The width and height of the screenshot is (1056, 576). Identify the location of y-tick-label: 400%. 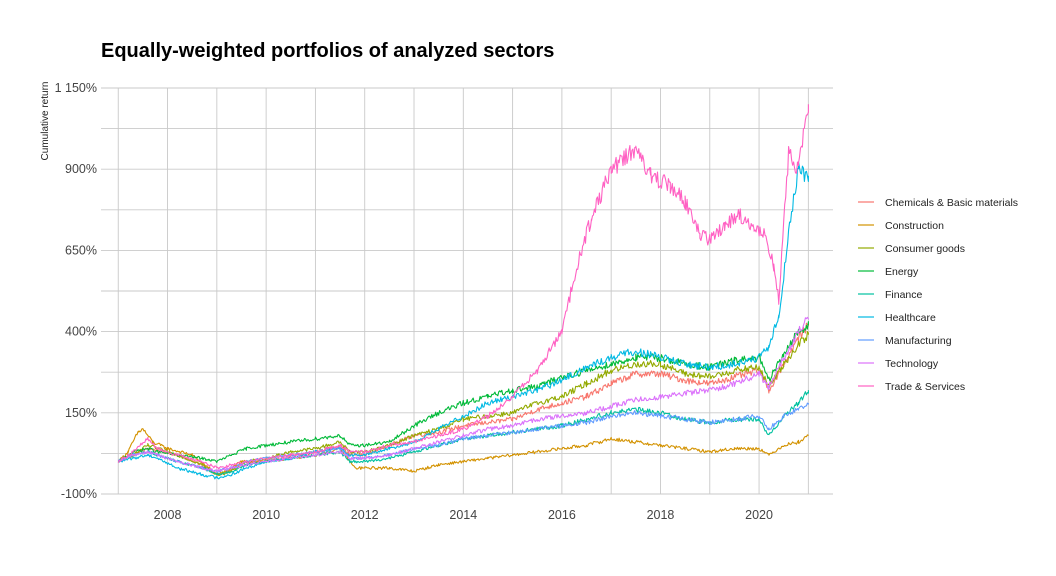
(81, 332).